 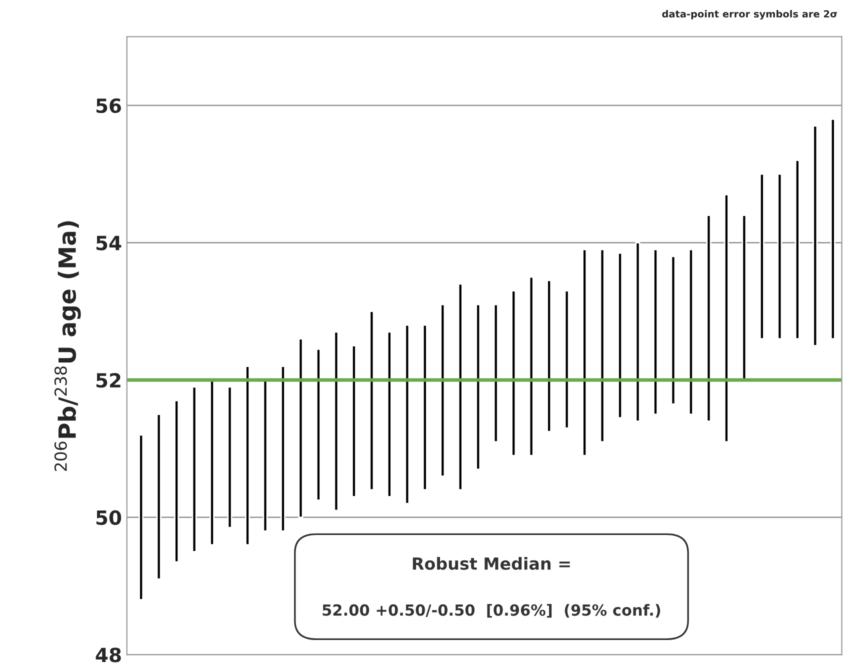 I want to click on annotation: 52.00 +0.50/-0.50 [0.96%] (95% conf.), so click(x=491, y=611).